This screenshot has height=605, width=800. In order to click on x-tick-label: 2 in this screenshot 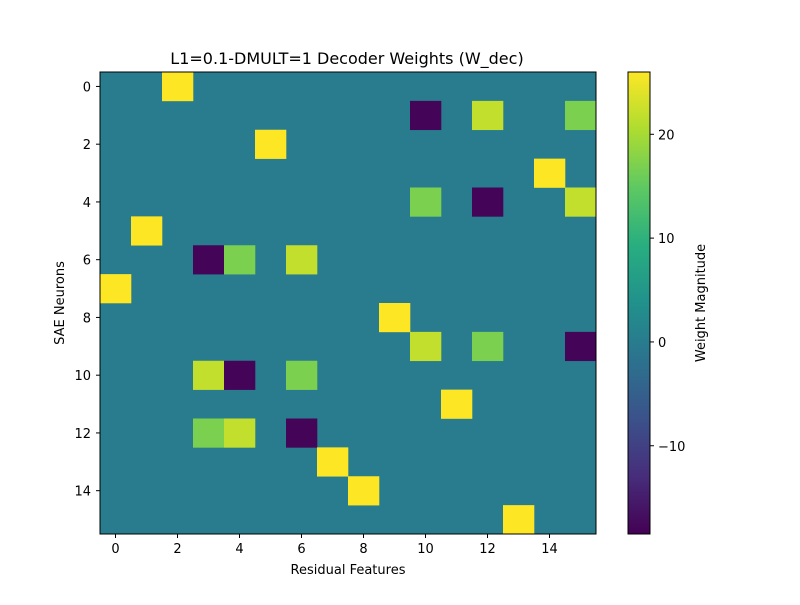, I will do `click(177, 549)`.